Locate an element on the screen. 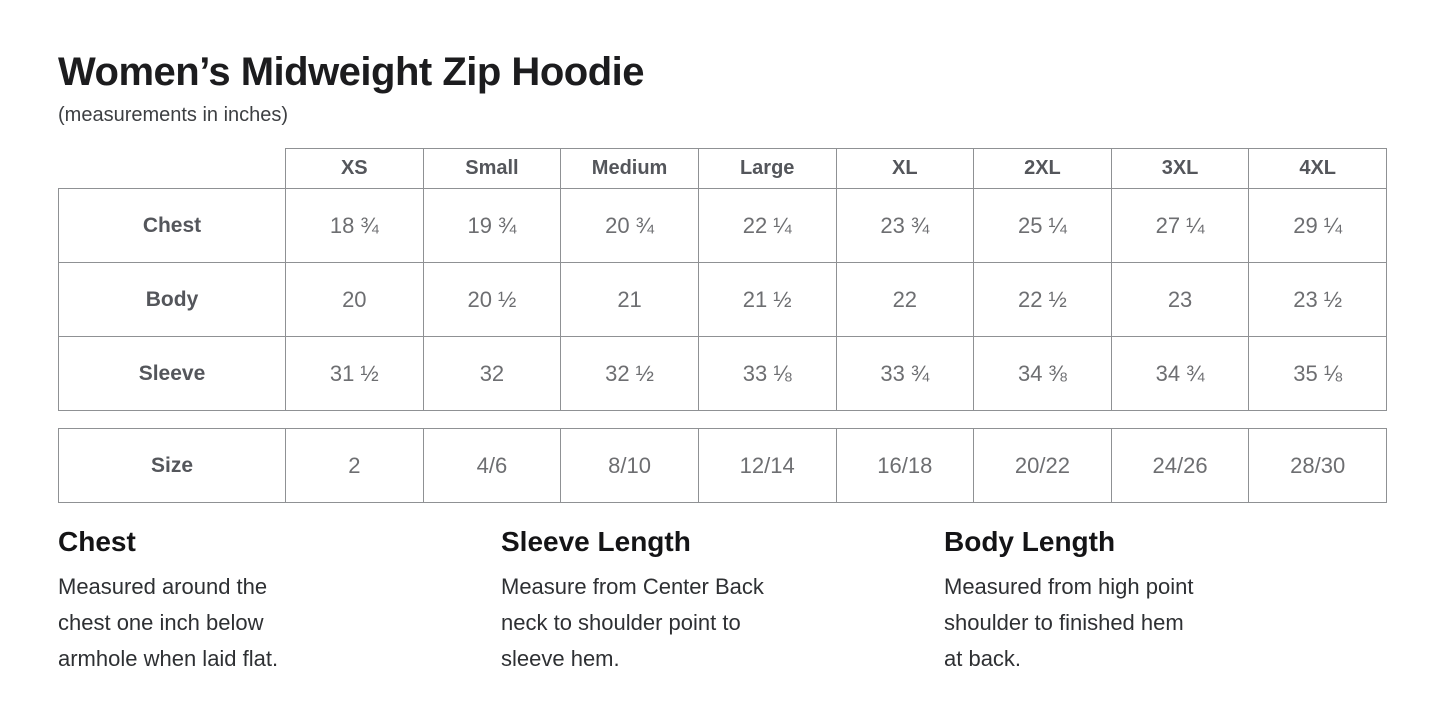  size-value-3xl: 24/26 is located at coordinates (1180, 465).